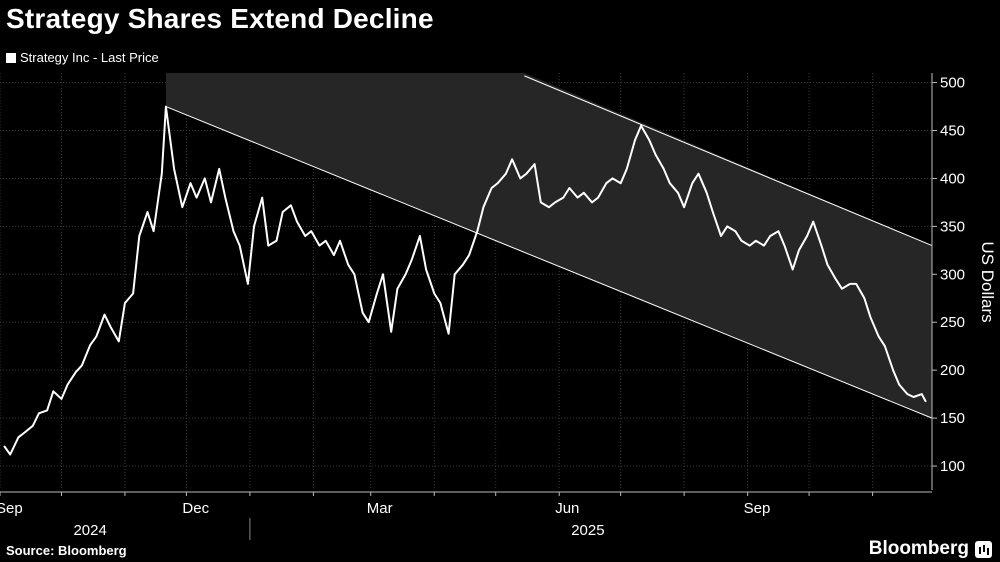 Image resolution: width=1000 pixels, height=562 pixels. What do you see at coordinates (380, 508) in the screenshot?
I see `x-tick-label: Mar` at bounding box center [380, 508].